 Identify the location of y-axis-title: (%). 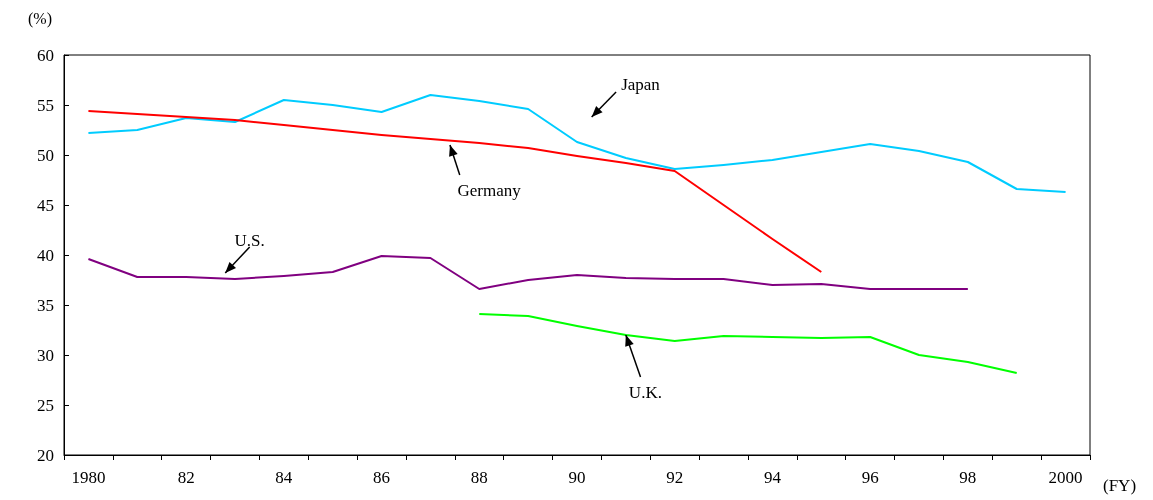
(40, 18).